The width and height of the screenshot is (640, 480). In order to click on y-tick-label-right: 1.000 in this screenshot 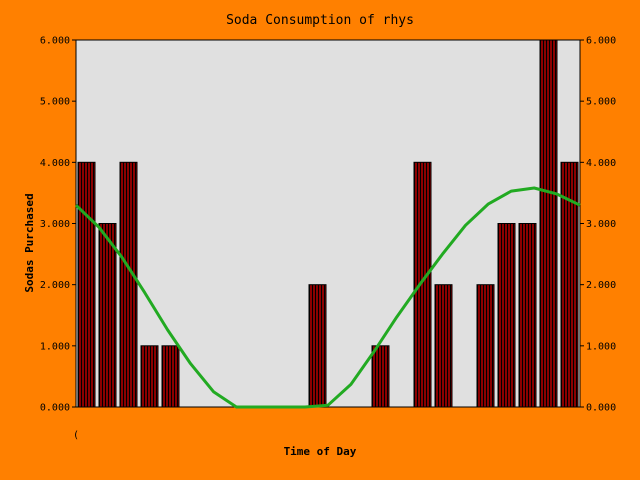, I will do `click(601, 346)`.